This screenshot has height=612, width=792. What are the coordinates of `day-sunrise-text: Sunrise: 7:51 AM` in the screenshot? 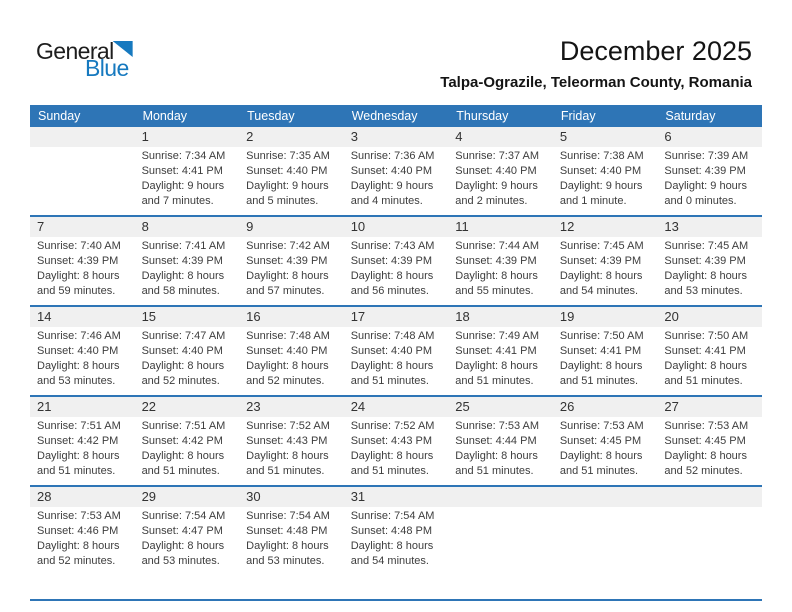 It's located at (183, 426).